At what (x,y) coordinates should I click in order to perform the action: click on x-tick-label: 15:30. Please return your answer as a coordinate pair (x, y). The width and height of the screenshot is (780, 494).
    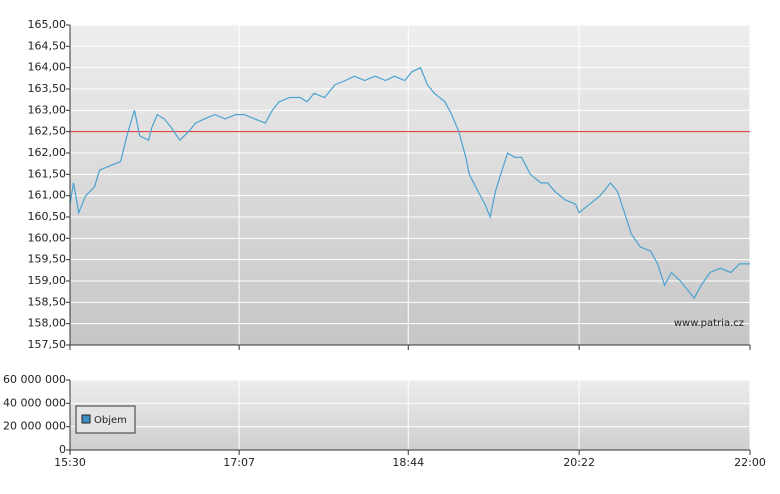
    Looking at the image, I should click on (70, 462).